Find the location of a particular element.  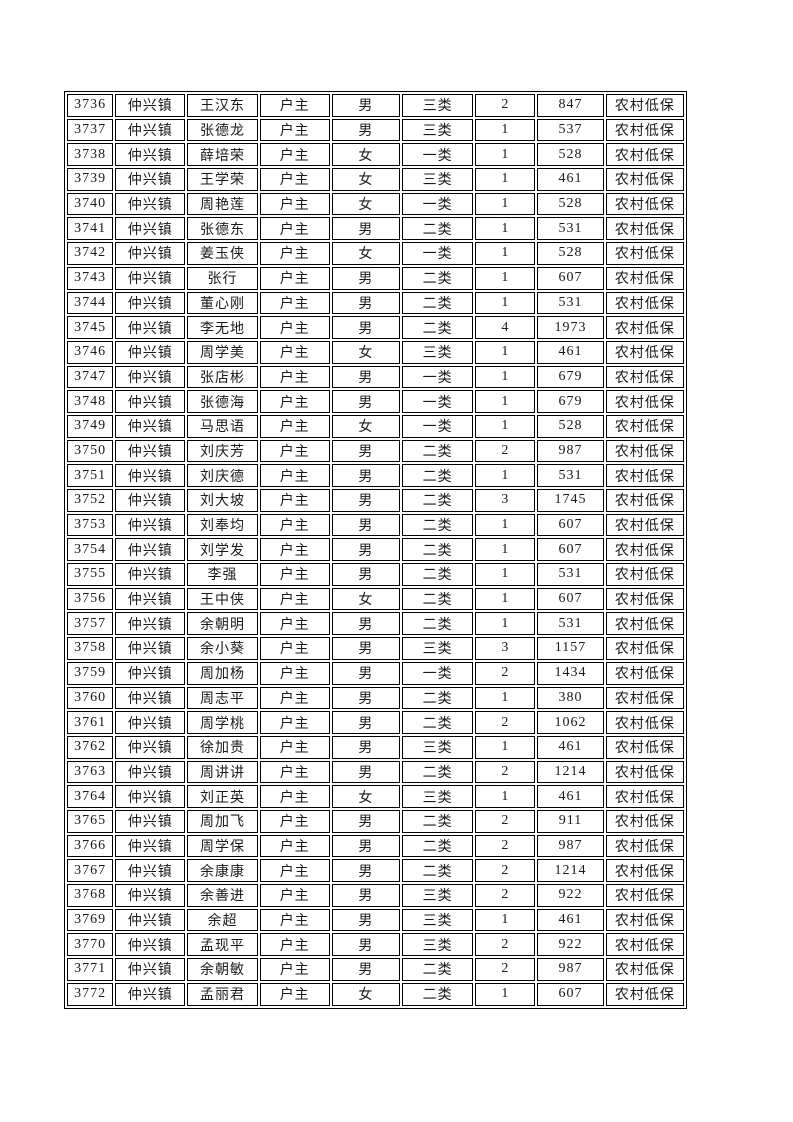

table-row: 3765 仲兴镇 周加飞 户主男二类 2 911 农村低保 is located at coordinates (375, 821).